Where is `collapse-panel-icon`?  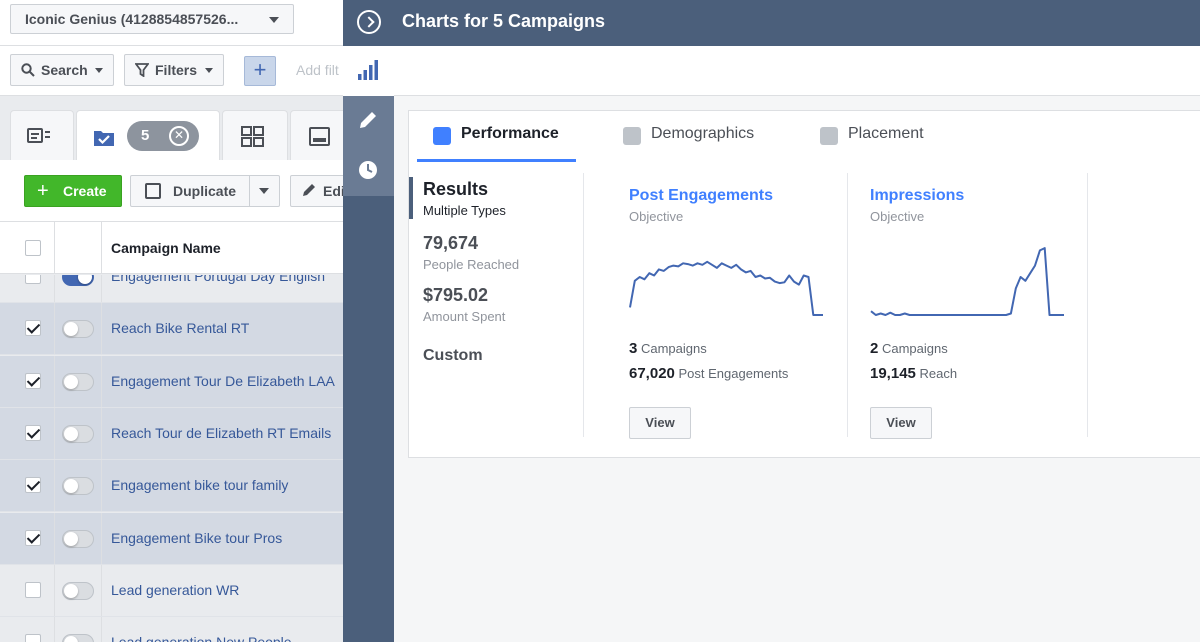 collapse-panel-icon is located at coordinates (369, 22).